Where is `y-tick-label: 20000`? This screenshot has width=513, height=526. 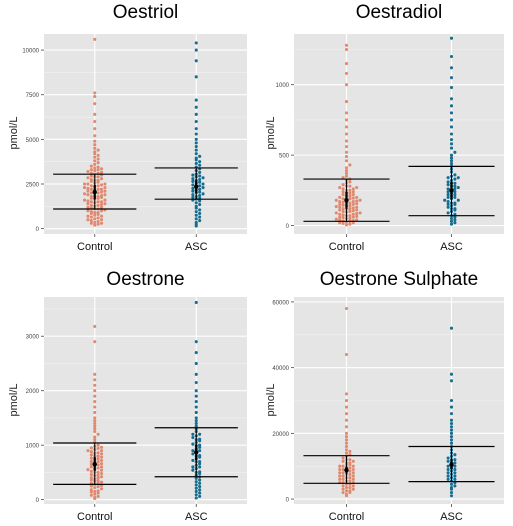
y-tick-label: 20000 is located at coordinates (280, 435).